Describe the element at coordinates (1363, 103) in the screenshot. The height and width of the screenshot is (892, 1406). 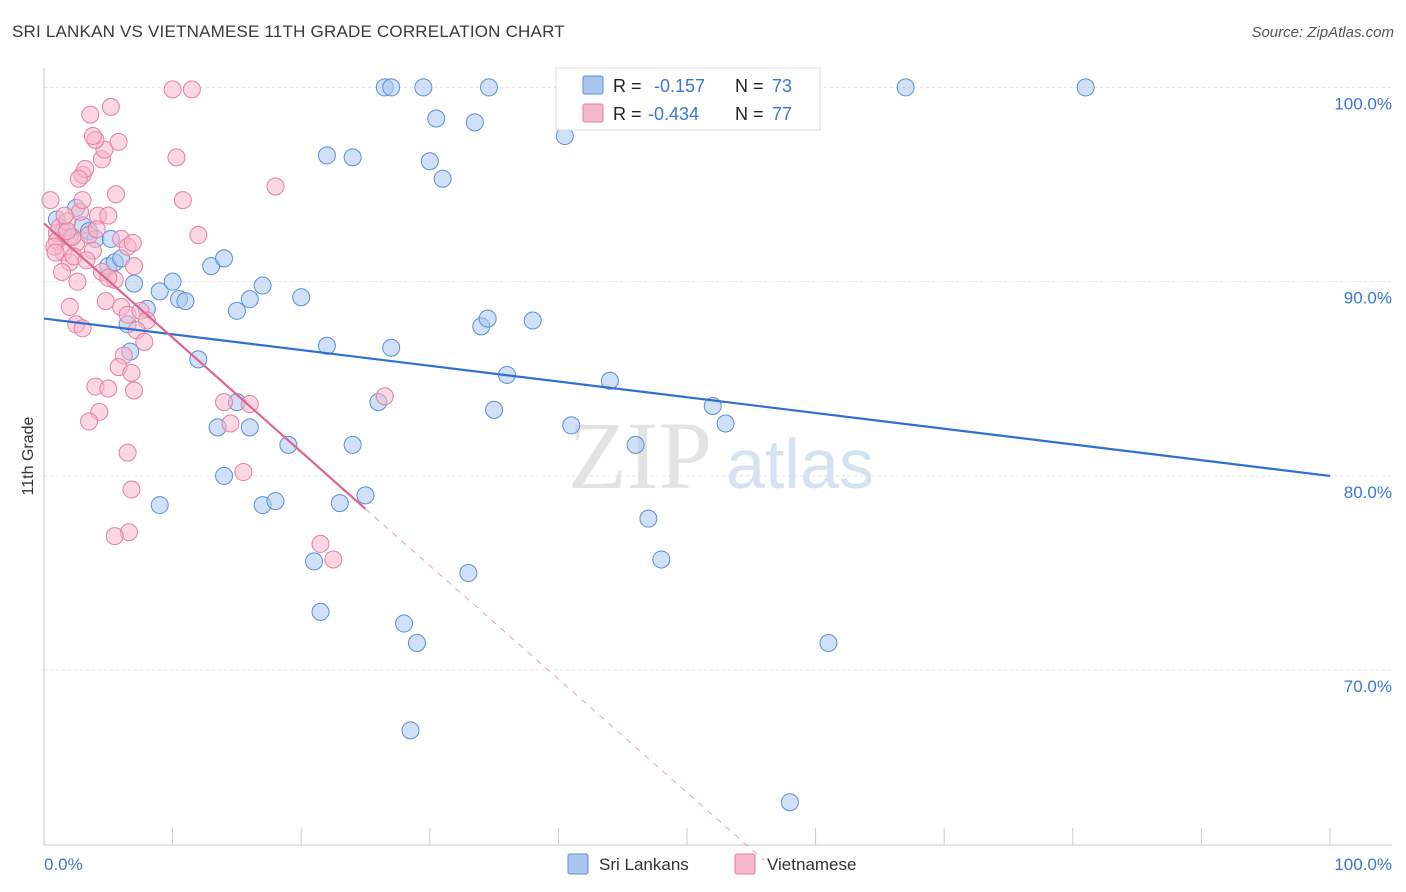
I see `y-tick-label: 100.0%` at that location.